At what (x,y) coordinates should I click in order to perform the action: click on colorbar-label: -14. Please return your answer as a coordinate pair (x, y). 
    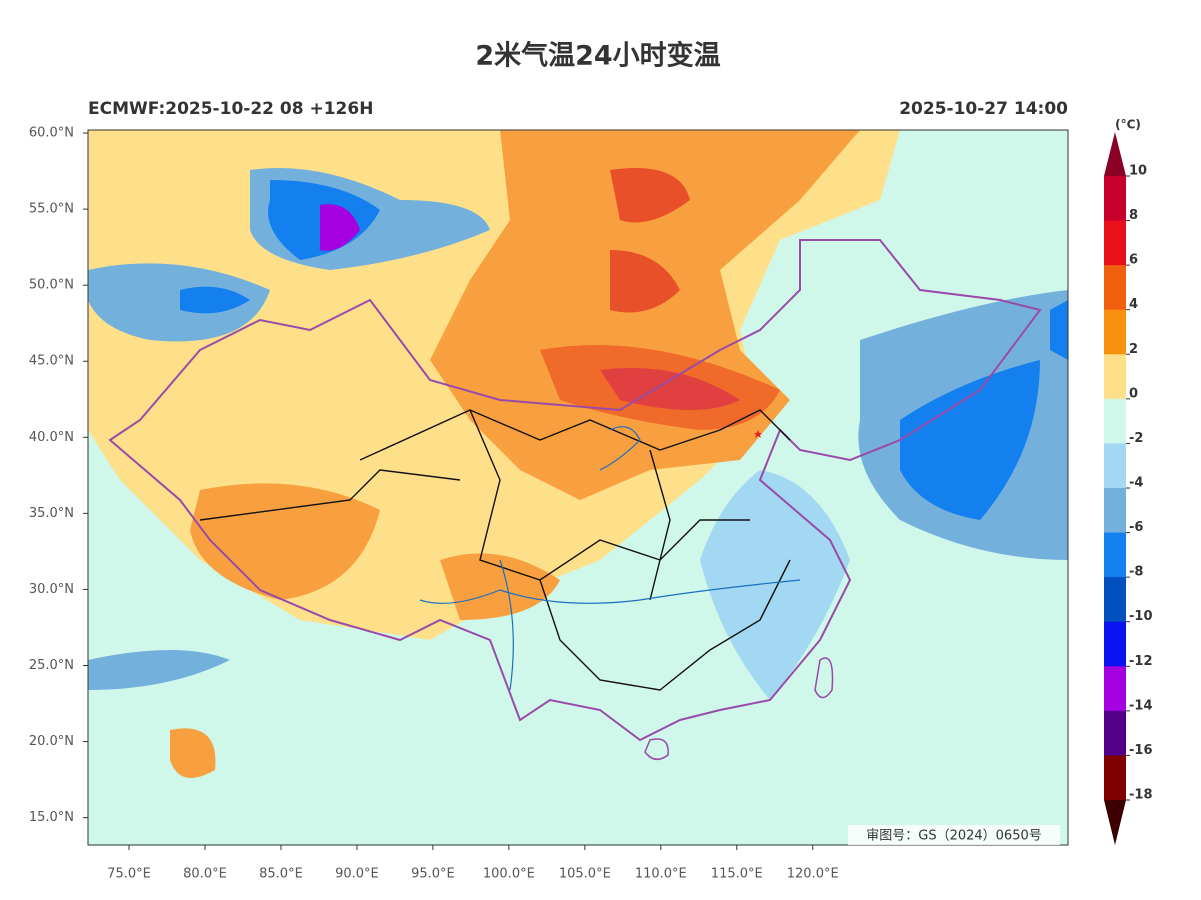
    Looking at the image, I should click on (1141, 705).